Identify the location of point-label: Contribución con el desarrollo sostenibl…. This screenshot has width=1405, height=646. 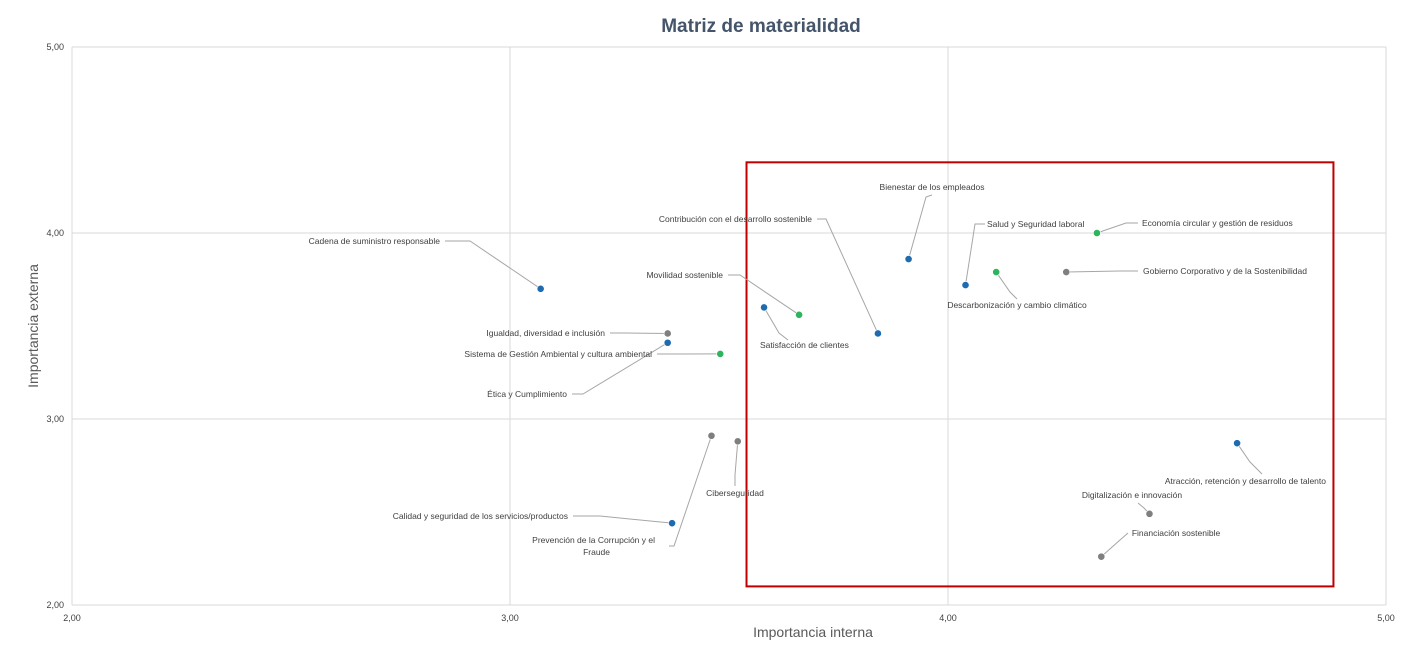
(735, 219).